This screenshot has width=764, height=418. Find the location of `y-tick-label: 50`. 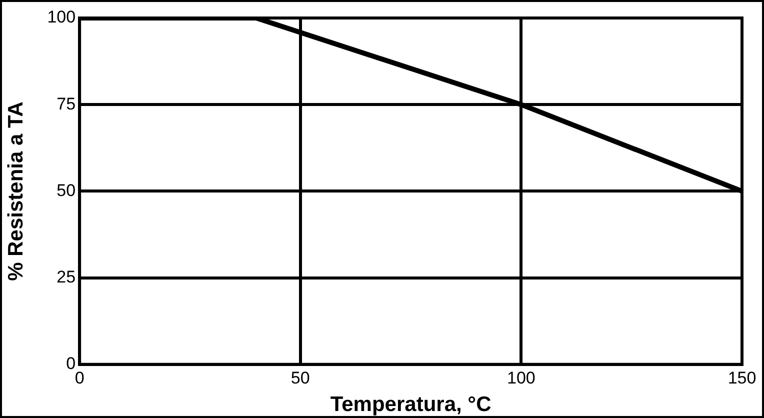

y-tick-label: 50 is located at coordinates (66, 190).